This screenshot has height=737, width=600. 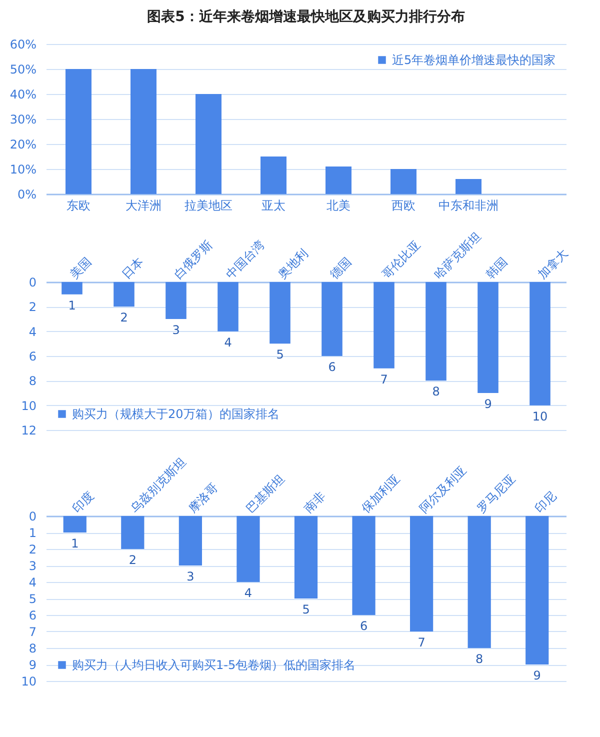 What do you see at coordinates (274, 205) in the screenshot?
I see `x-tick-label: 亚太` at bounding box center [274, 205].